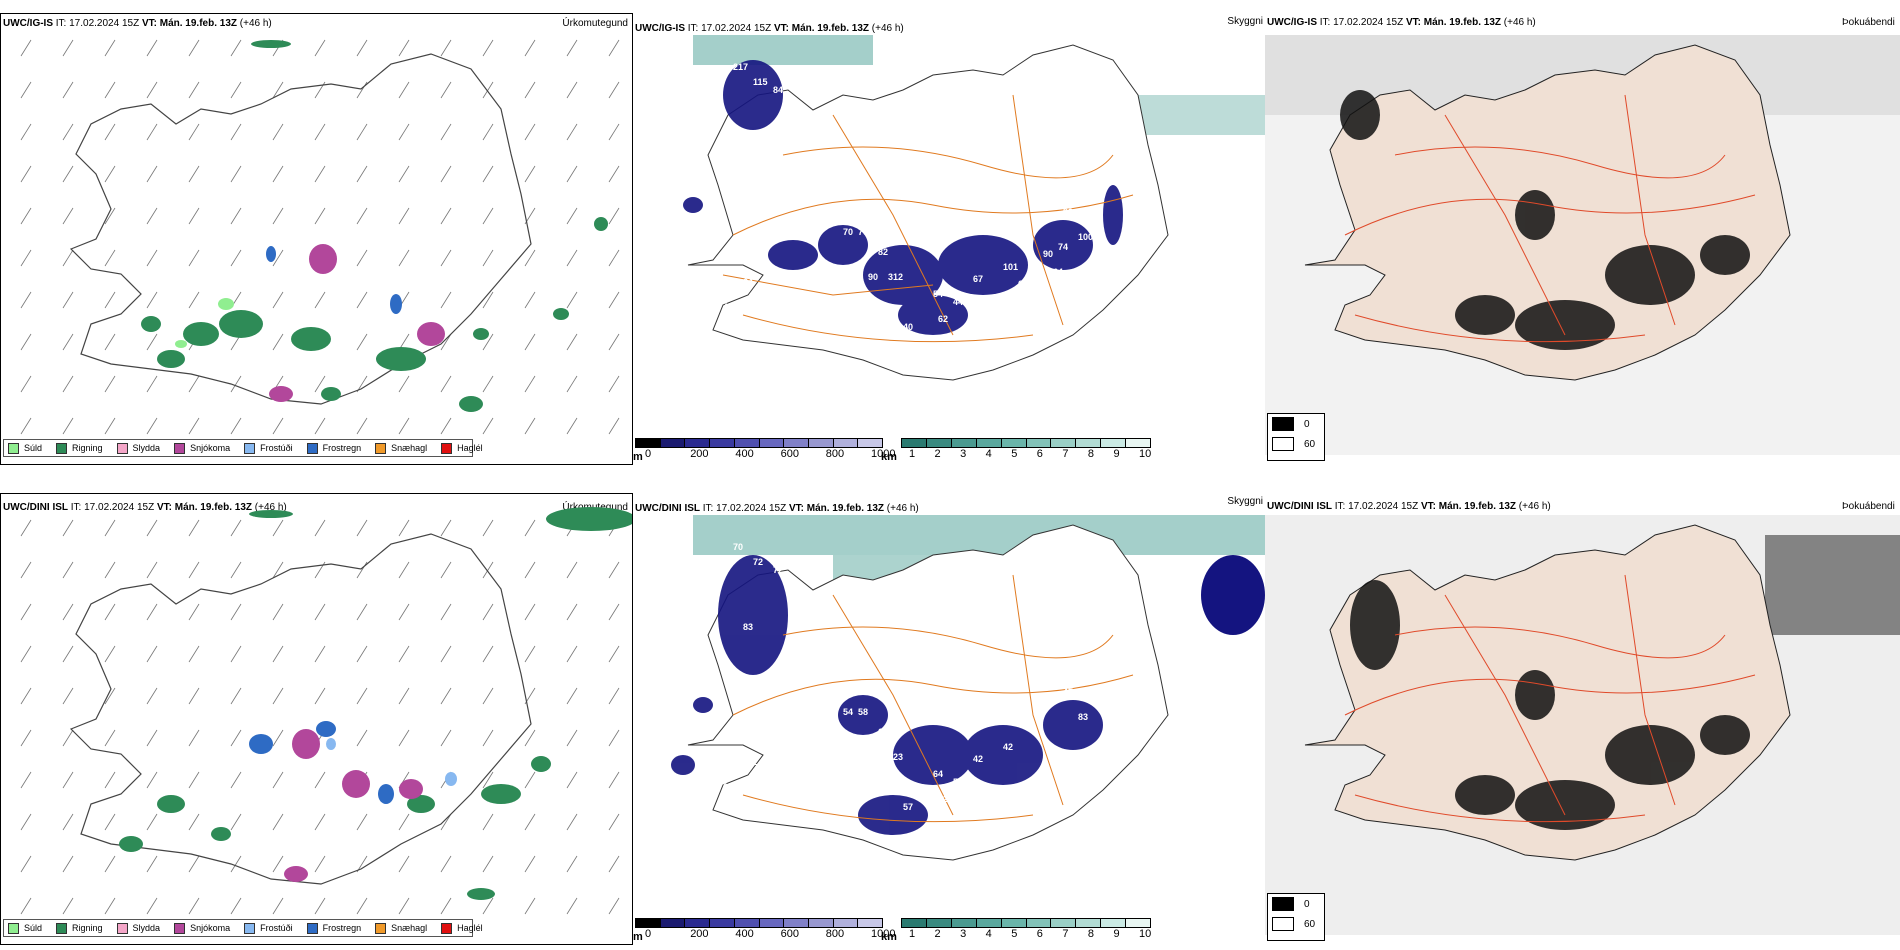  I want to click on fog-legend-swatch, so click(1283, 904).